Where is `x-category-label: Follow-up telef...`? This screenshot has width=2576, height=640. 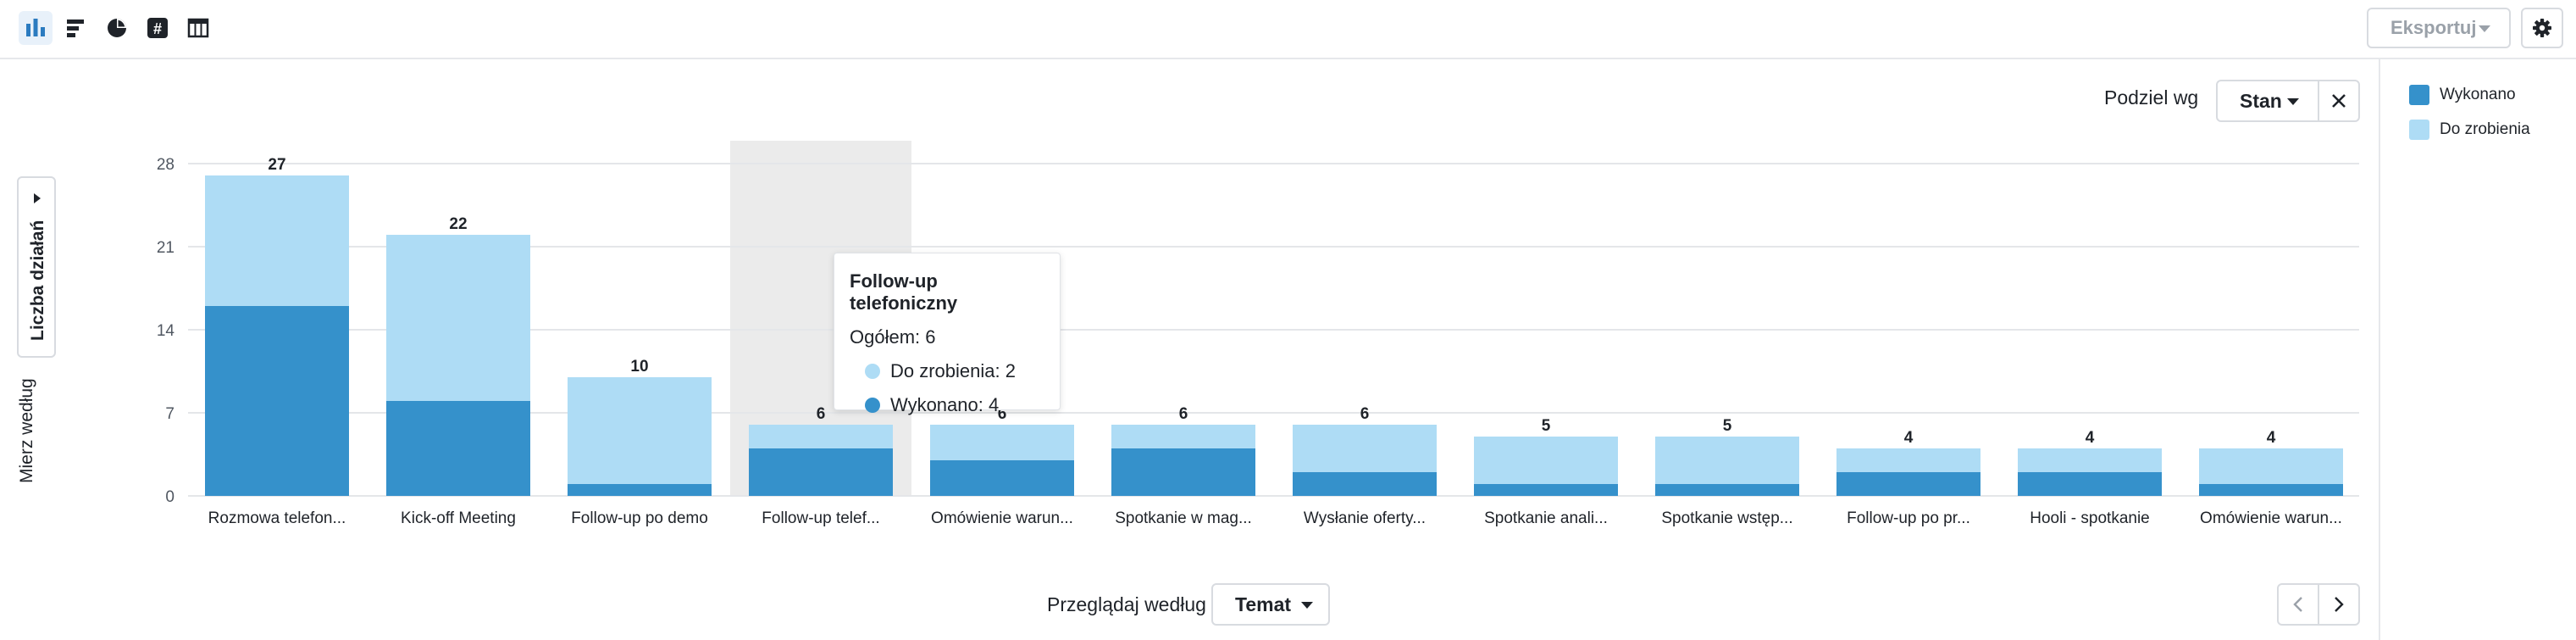 x-category-label: Follow-up telef... is located at coordinates (820, 518).